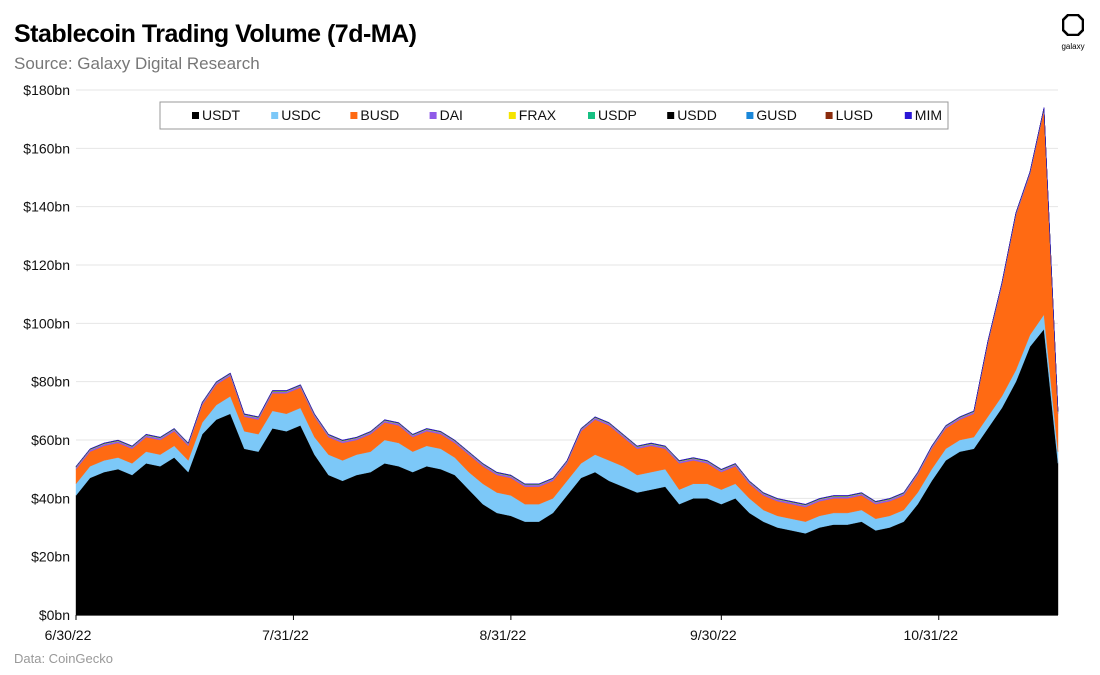 Image resolution: width=1100 pixels, height=675 pixels. What do you see at coordinates (503, 635) in the screenshot?
I see `x-tick-label: 8/31/22` at bounding box center [503, 635].